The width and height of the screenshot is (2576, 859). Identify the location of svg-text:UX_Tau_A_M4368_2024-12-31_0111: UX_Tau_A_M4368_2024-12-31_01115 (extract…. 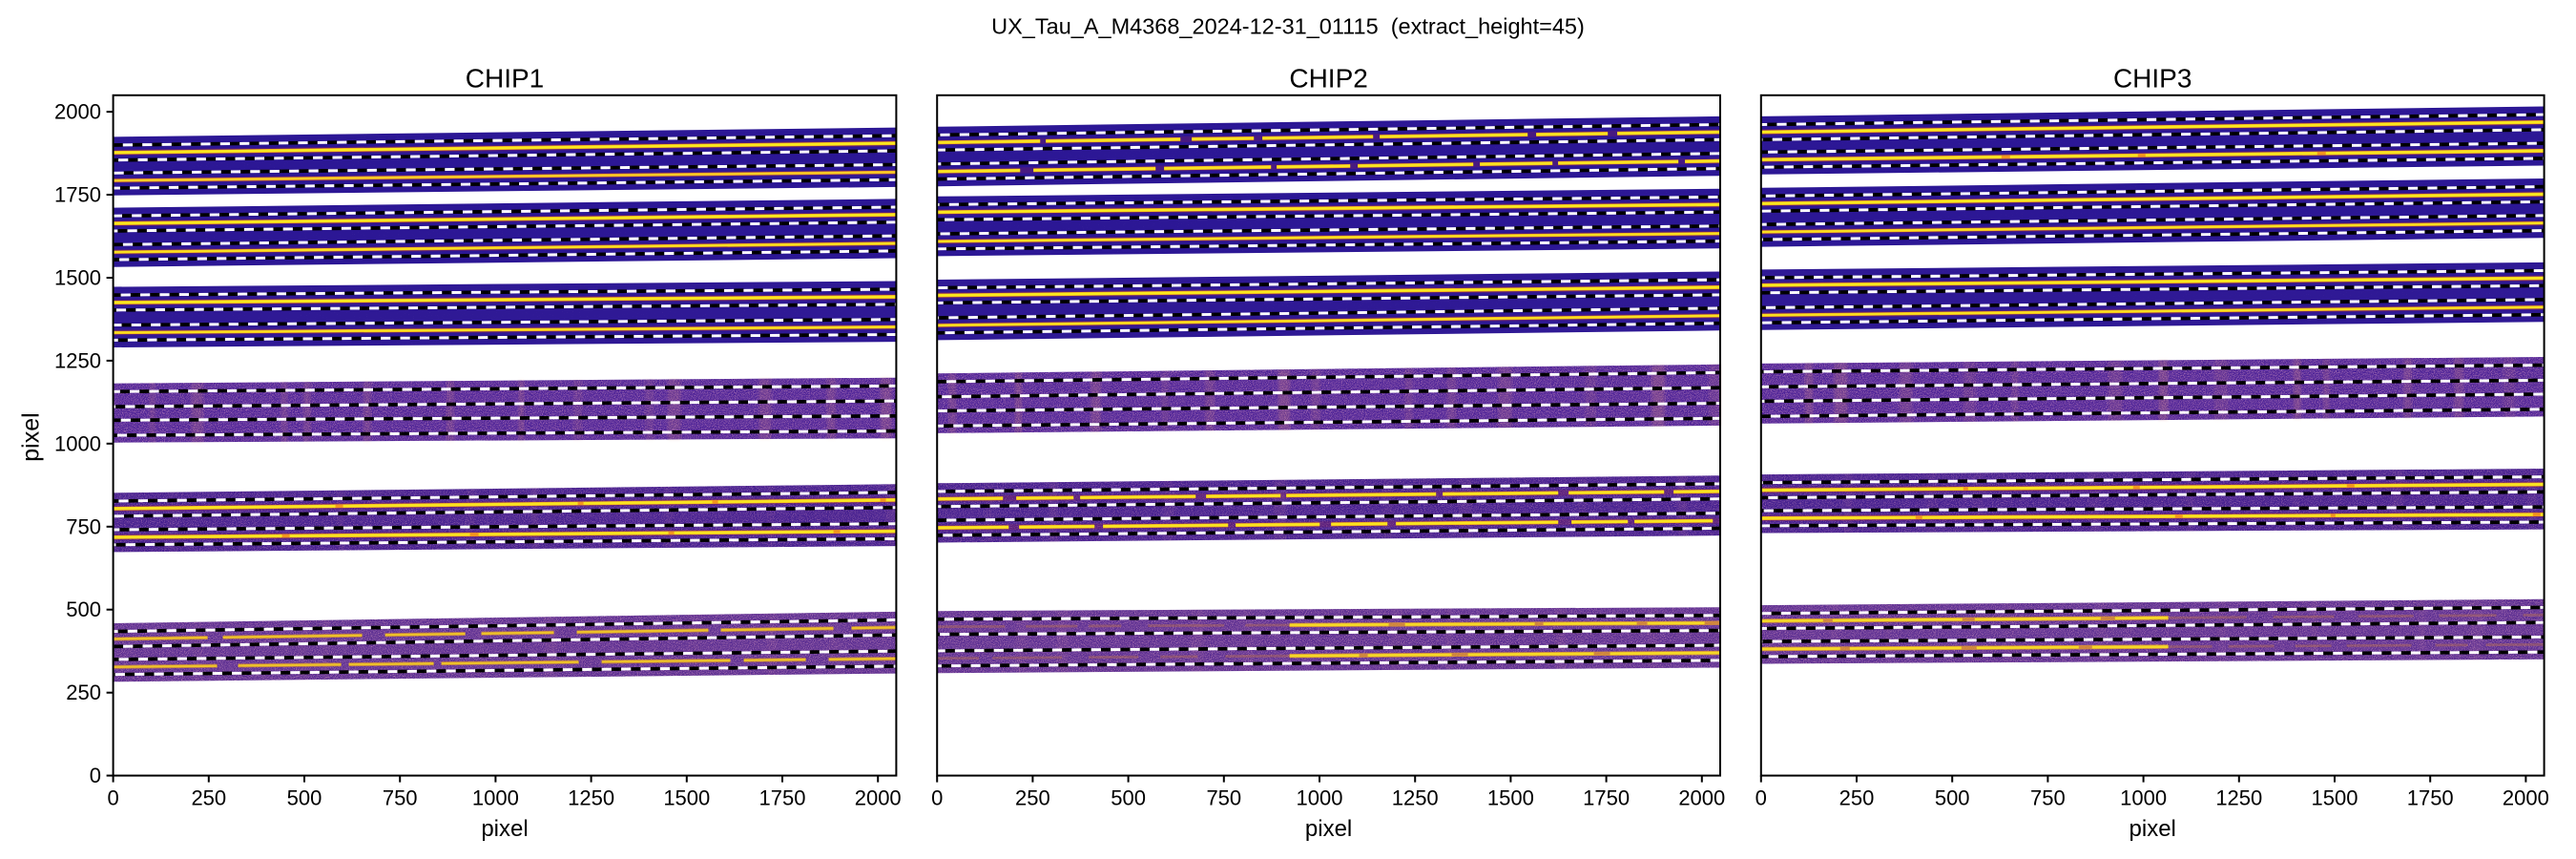
(1288, 26).